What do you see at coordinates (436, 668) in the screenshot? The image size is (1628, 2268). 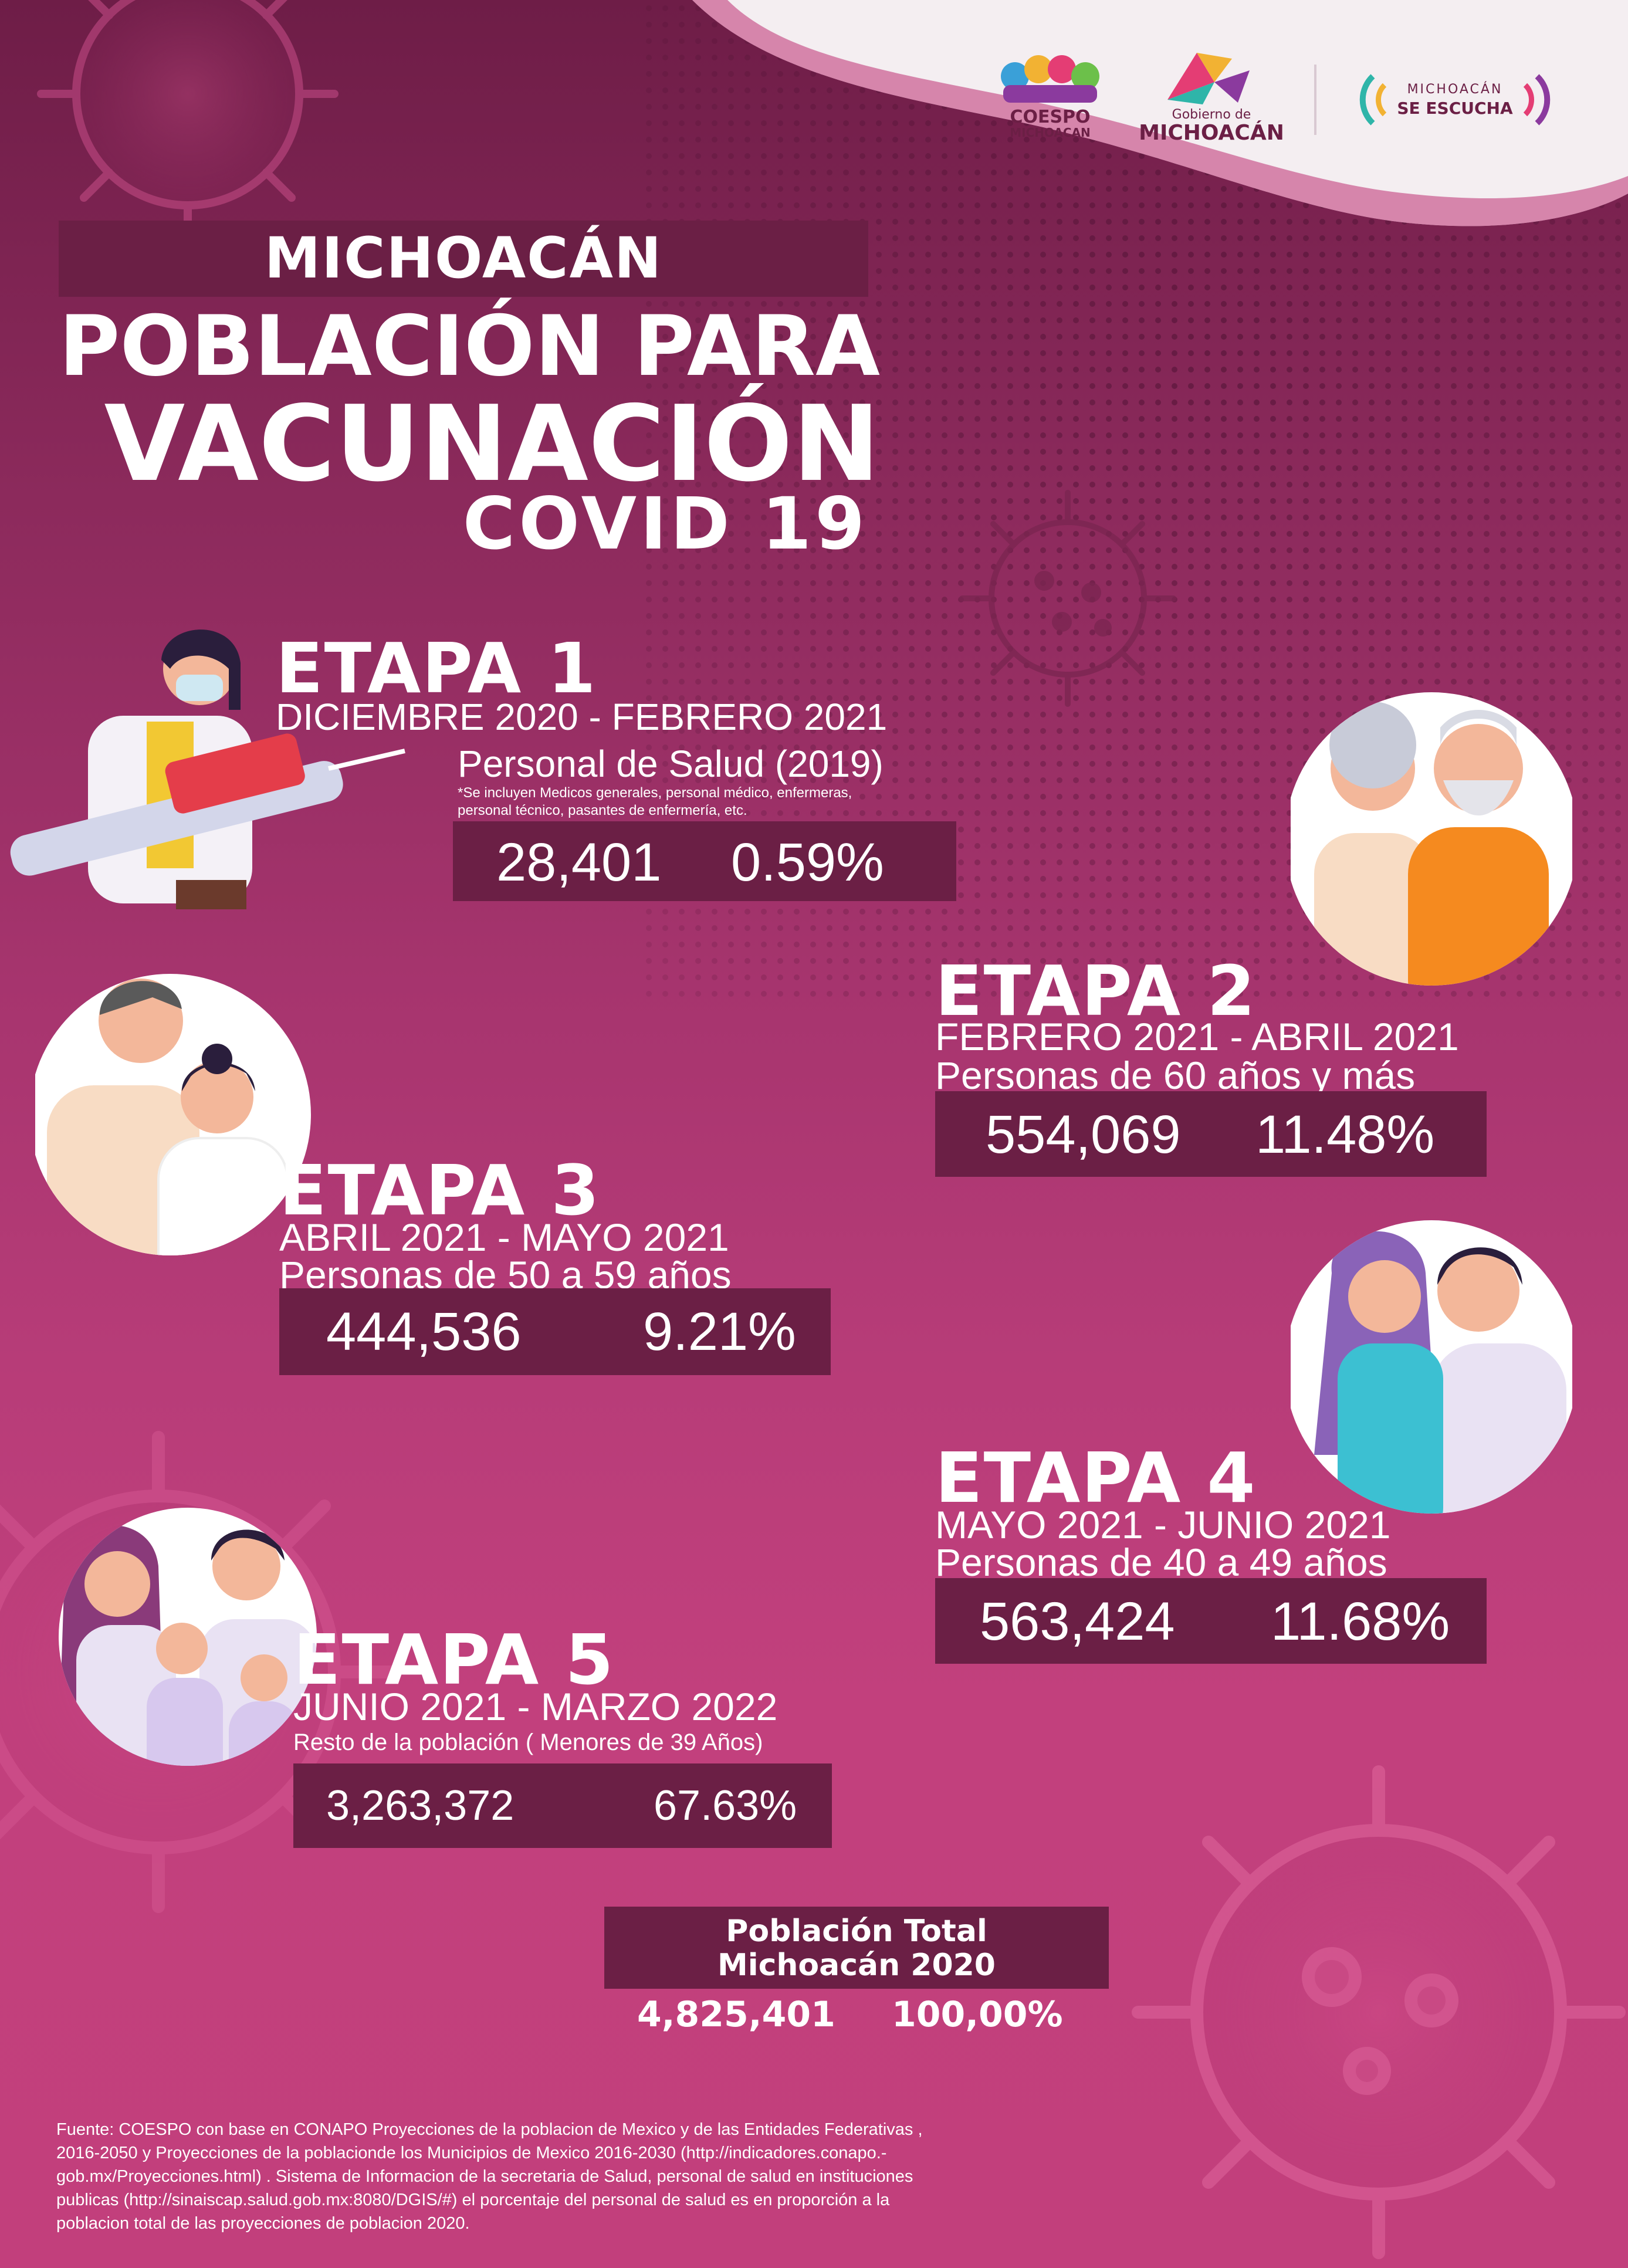 I see `stage-1-title: ETAPA 1` at bounding box center [436, 668].